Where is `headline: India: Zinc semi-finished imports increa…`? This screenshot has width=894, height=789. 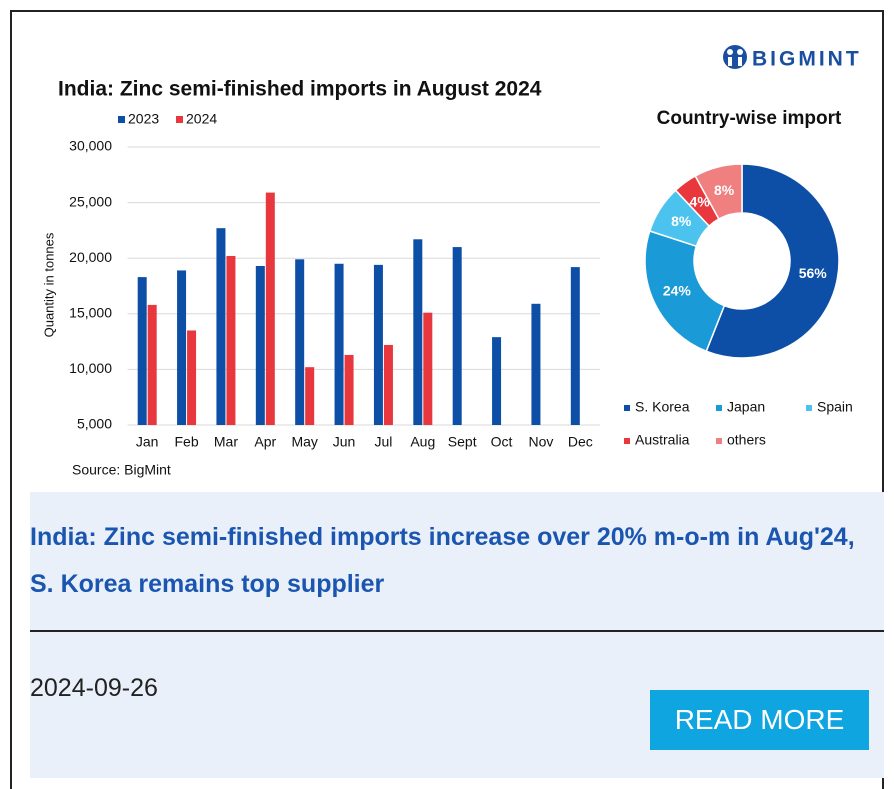 headline: India: Zinc semi-finished imports increa… is located at coordinates (442, 560).